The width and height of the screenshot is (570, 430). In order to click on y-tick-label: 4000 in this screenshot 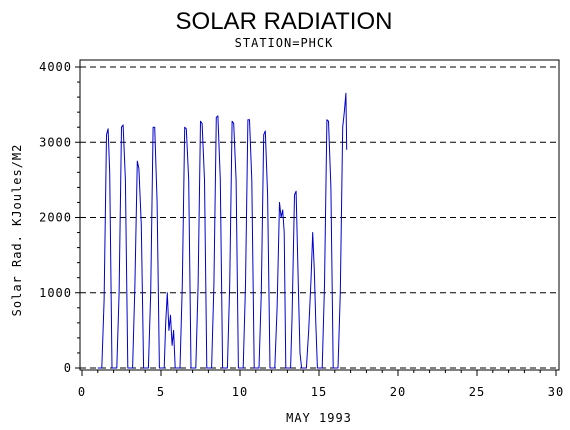, I will do `click(55, 67)`.